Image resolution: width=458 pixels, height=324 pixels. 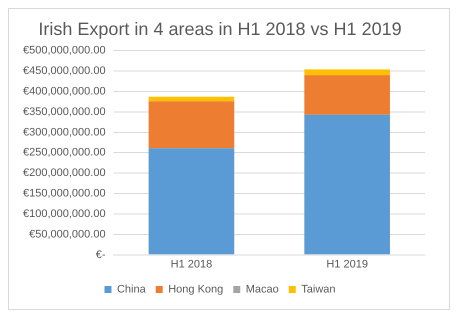 I want to click on y-tick-label: €200,000,000.00, so click(x=64, y=173).